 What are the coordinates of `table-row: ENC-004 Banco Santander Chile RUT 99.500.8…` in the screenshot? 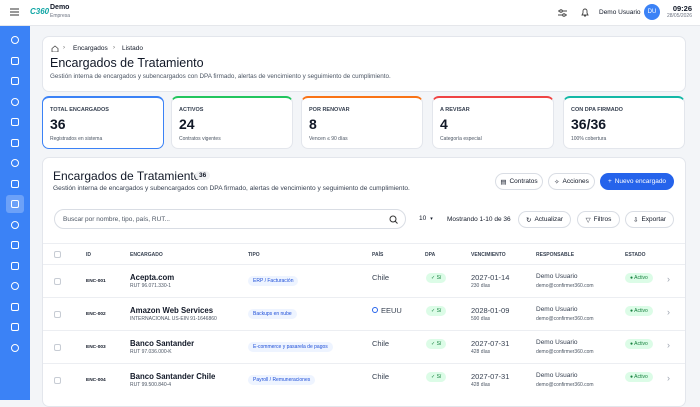 It's located at (364, 379).